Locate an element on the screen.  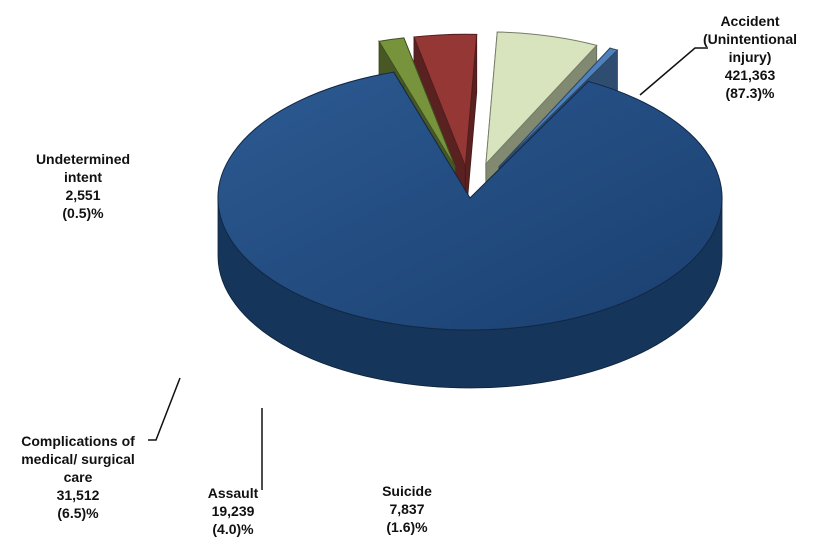
data-label-undetermined: Undetermined intent 2,551 (0.5)% is located at coordinates (83, 186).